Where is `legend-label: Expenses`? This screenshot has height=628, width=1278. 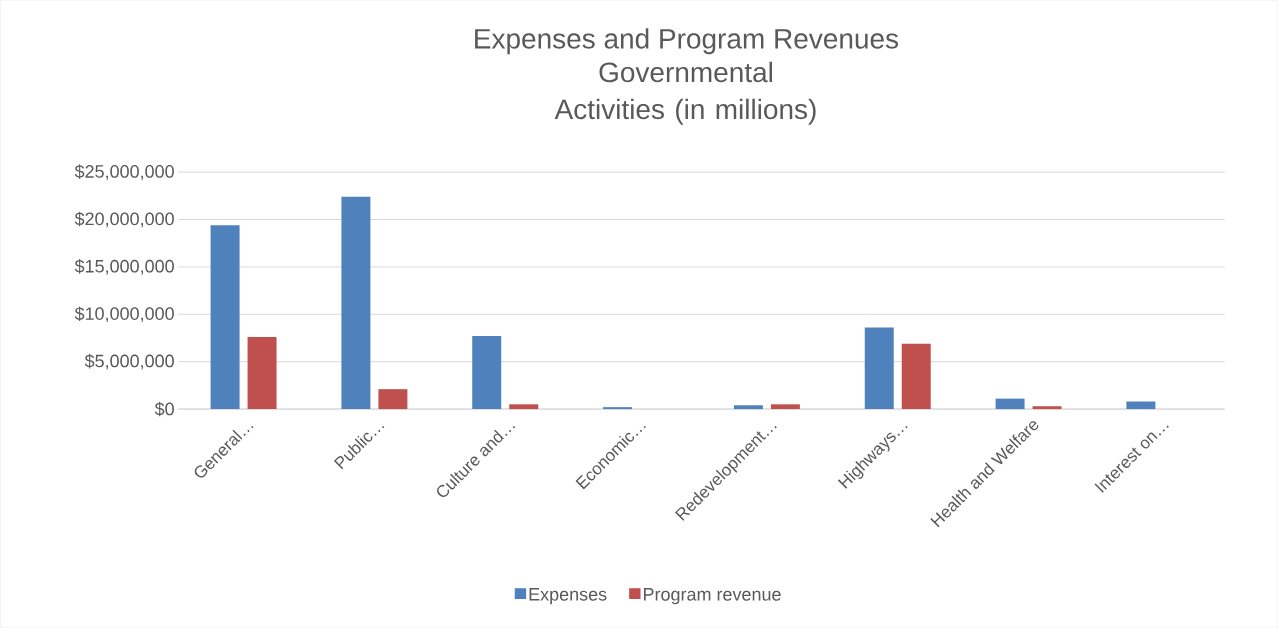 legend-label: Expenses is located at coordinates (568, 596).